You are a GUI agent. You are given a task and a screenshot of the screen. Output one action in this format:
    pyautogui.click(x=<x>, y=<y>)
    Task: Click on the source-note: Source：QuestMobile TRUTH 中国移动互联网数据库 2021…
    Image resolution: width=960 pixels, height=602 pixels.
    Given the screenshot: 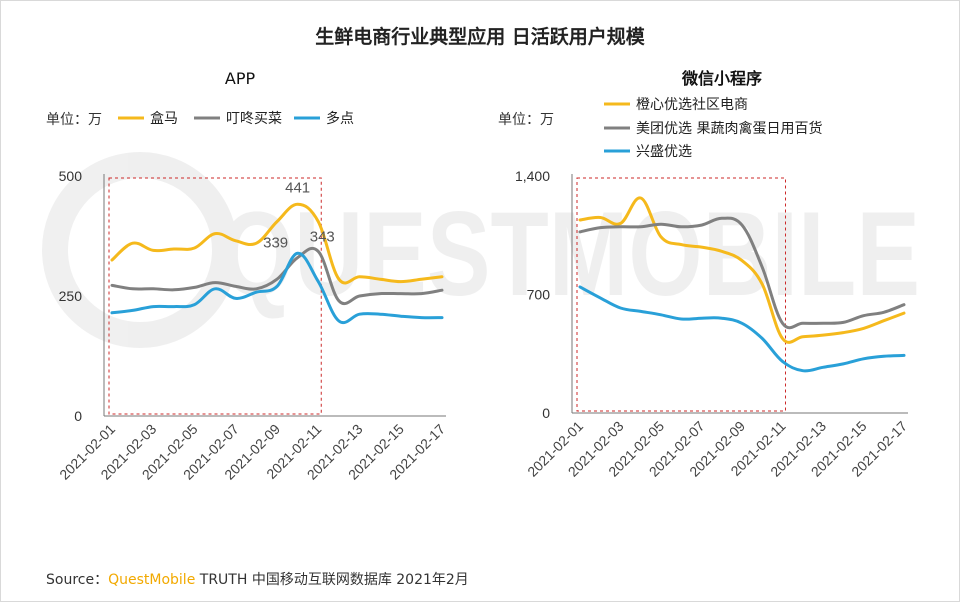 What is the action you would take?
    pyautogui.click(x=257, y=579)
    